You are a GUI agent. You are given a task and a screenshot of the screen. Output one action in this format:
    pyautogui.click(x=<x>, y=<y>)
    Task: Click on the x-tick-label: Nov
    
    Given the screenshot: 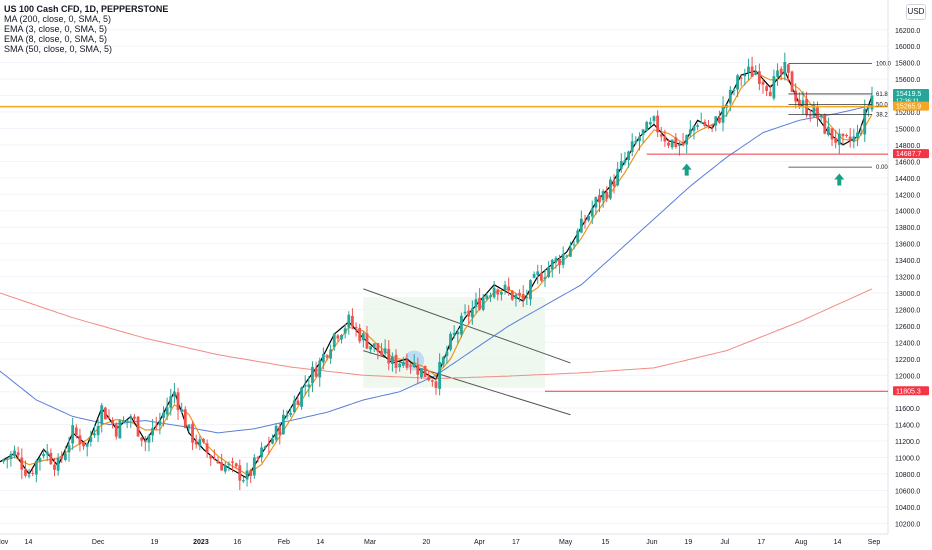 What is the action you would take?
    pyautogui.click(x=4, y=542)
    